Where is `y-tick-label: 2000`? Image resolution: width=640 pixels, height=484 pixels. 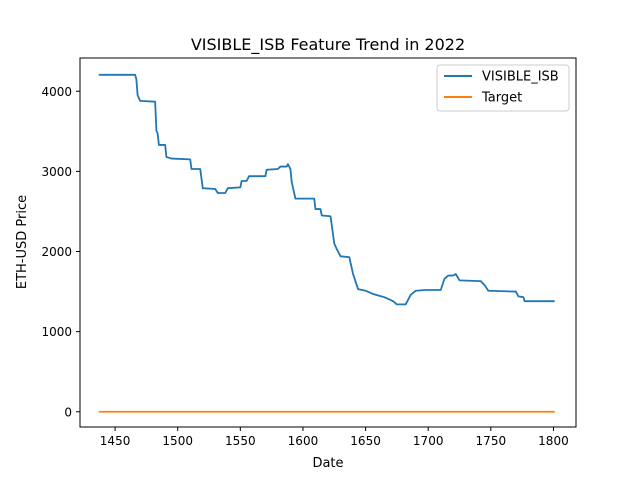
y-tick-label: 2000 is located at coordinates (56, 252).